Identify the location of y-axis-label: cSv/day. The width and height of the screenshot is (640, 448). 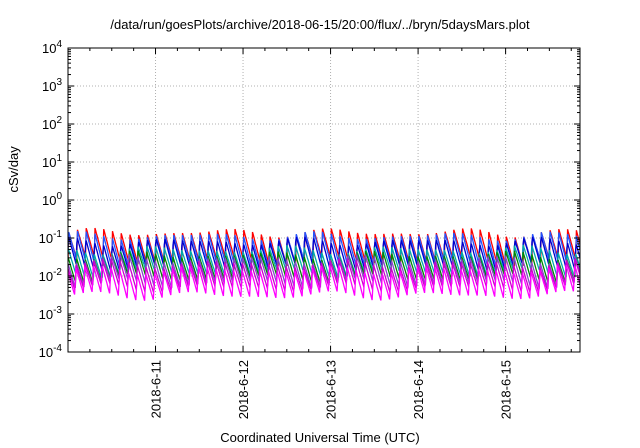
(13, 169).